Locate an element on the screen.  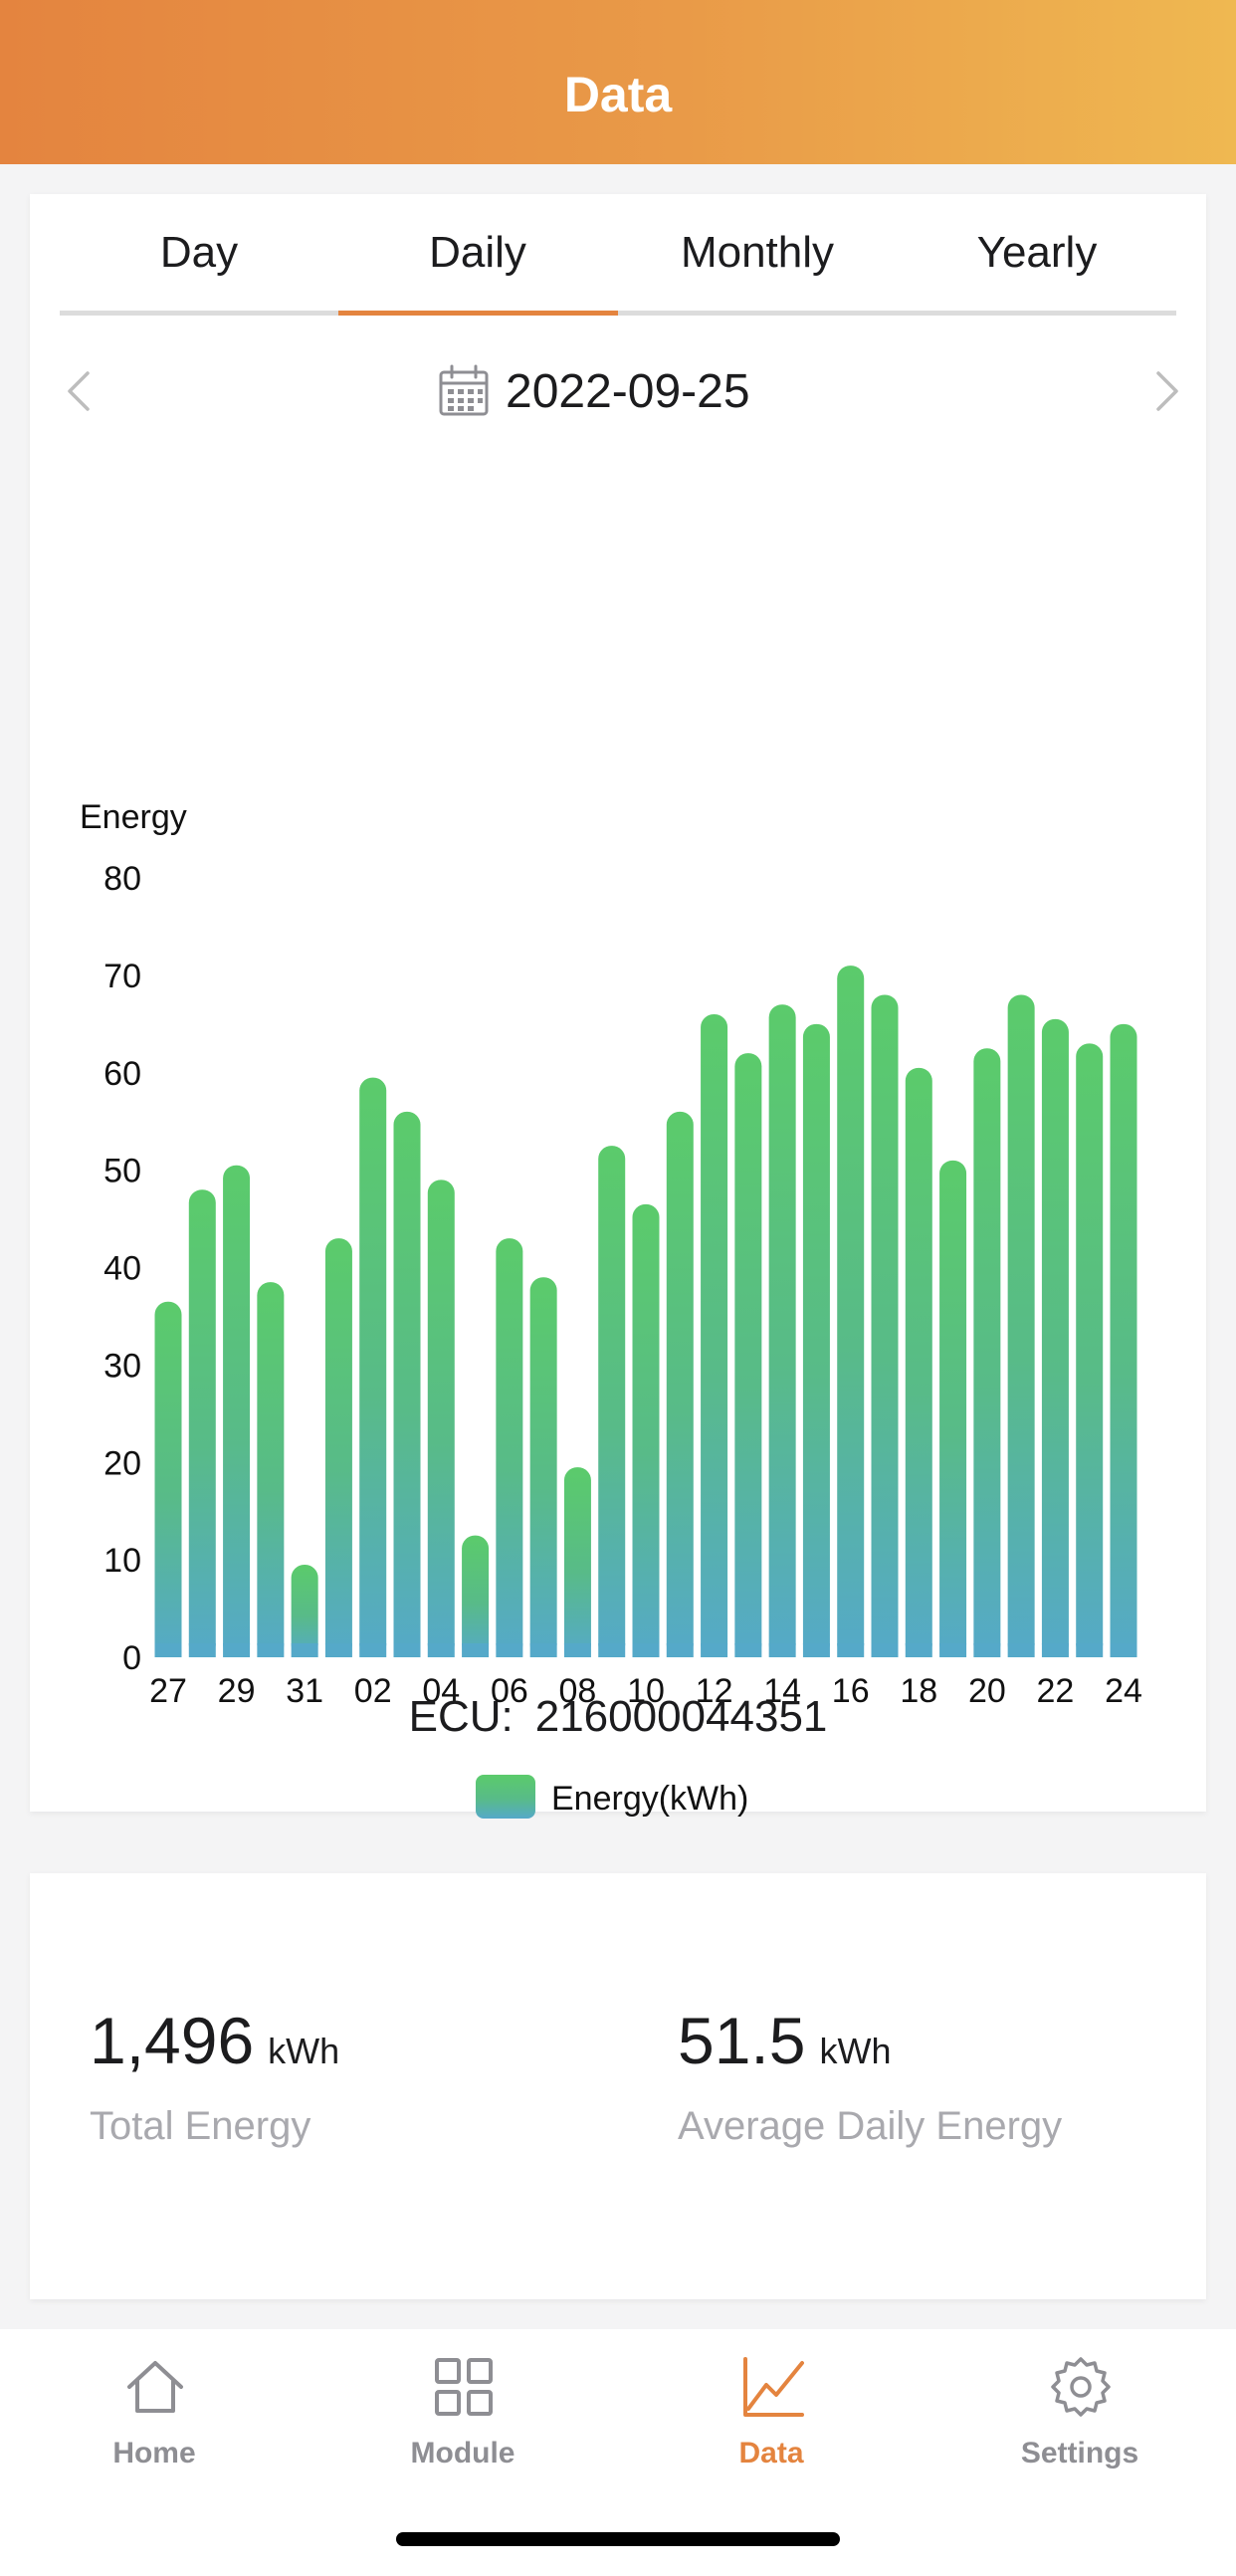
nav-module: Module is located at coordinates (463, 2413).